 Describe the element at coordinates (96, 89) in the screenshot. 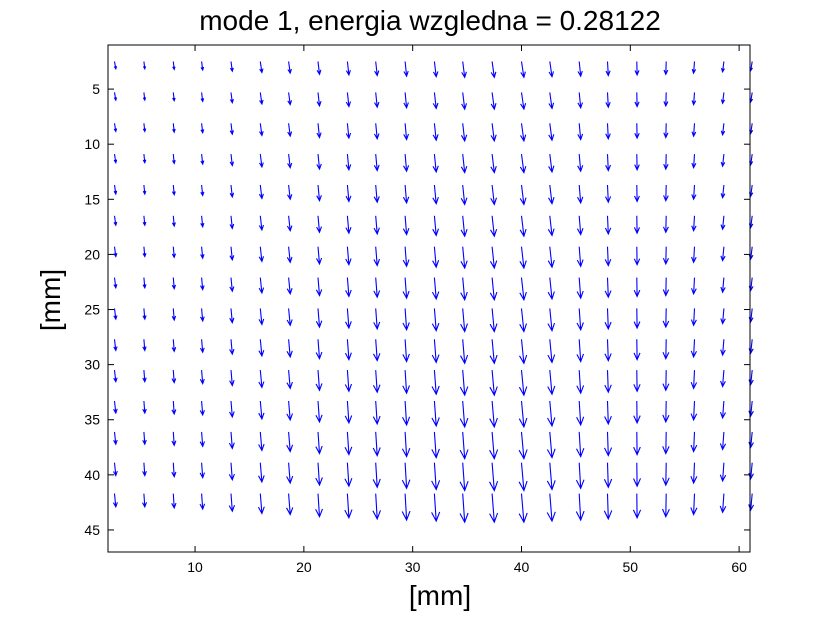

I see `y-tick-label: 5` at that location.